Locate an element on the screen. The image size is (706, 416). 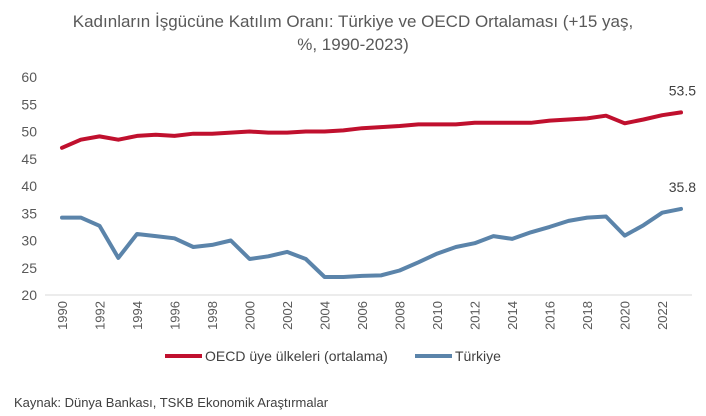
x-tick-label: 2000 is located at coordinates (250, 315).